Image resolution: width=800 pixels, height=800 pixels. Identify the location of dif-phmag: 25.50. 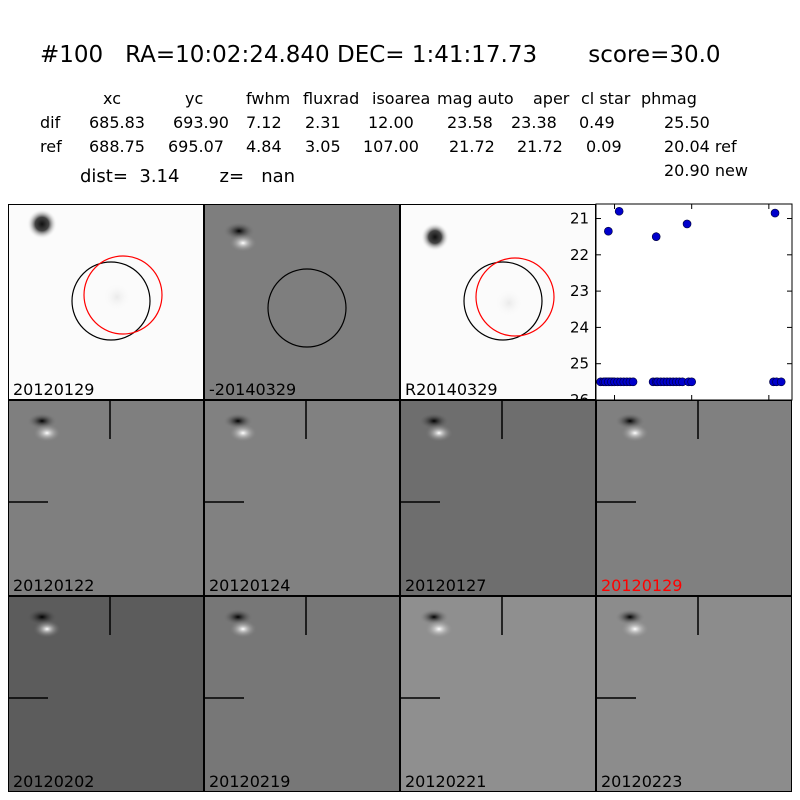
(687, 122).